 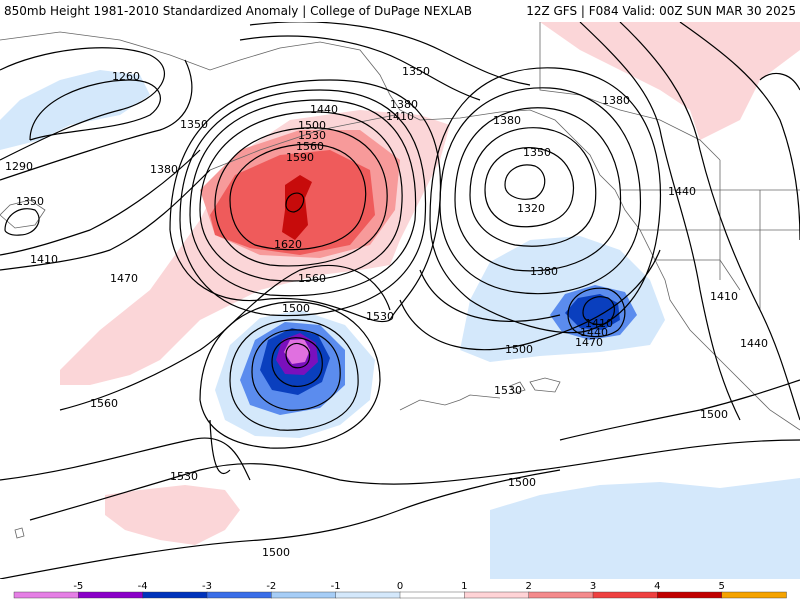 I want to click on colorbar-tick-label: 3, so click(x=593, y=586).